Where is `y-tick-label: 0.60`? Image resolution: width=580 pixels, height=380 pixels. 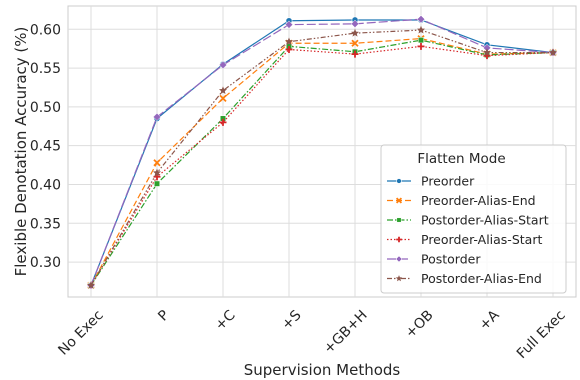
y-tick-label: 0.60 is located at coordinates (45, 30).